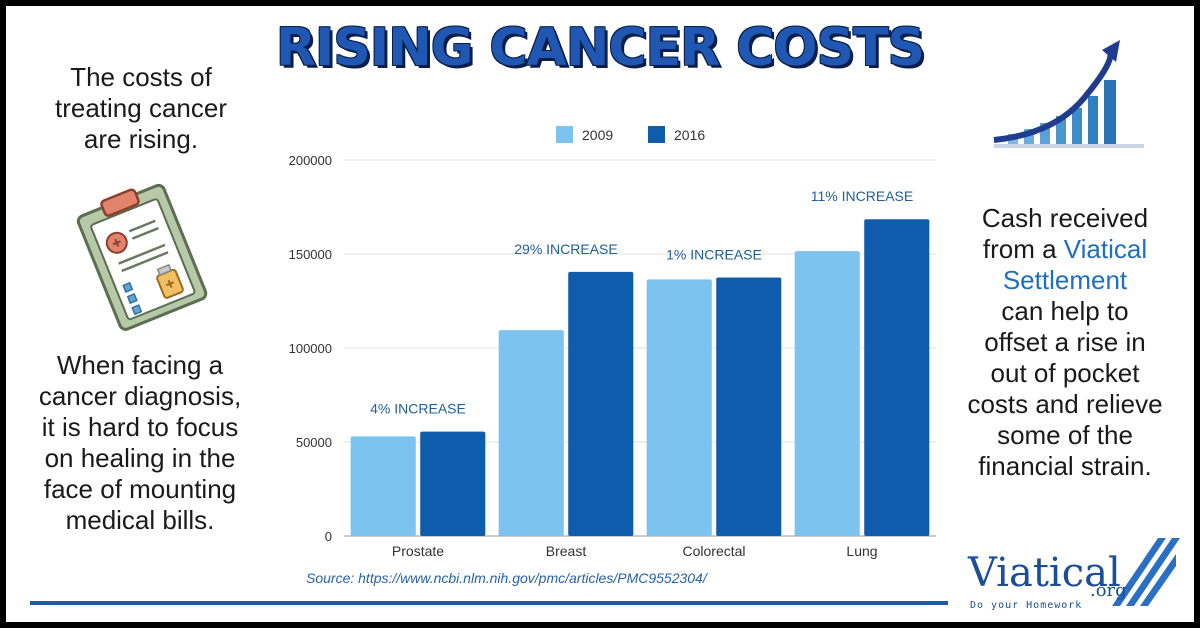 This screenshot has width=1200, height=628. Describe the element at coordinates (862, 196) in the screenshot. I see `increase-annotation: 11% INCREASE` at that location.